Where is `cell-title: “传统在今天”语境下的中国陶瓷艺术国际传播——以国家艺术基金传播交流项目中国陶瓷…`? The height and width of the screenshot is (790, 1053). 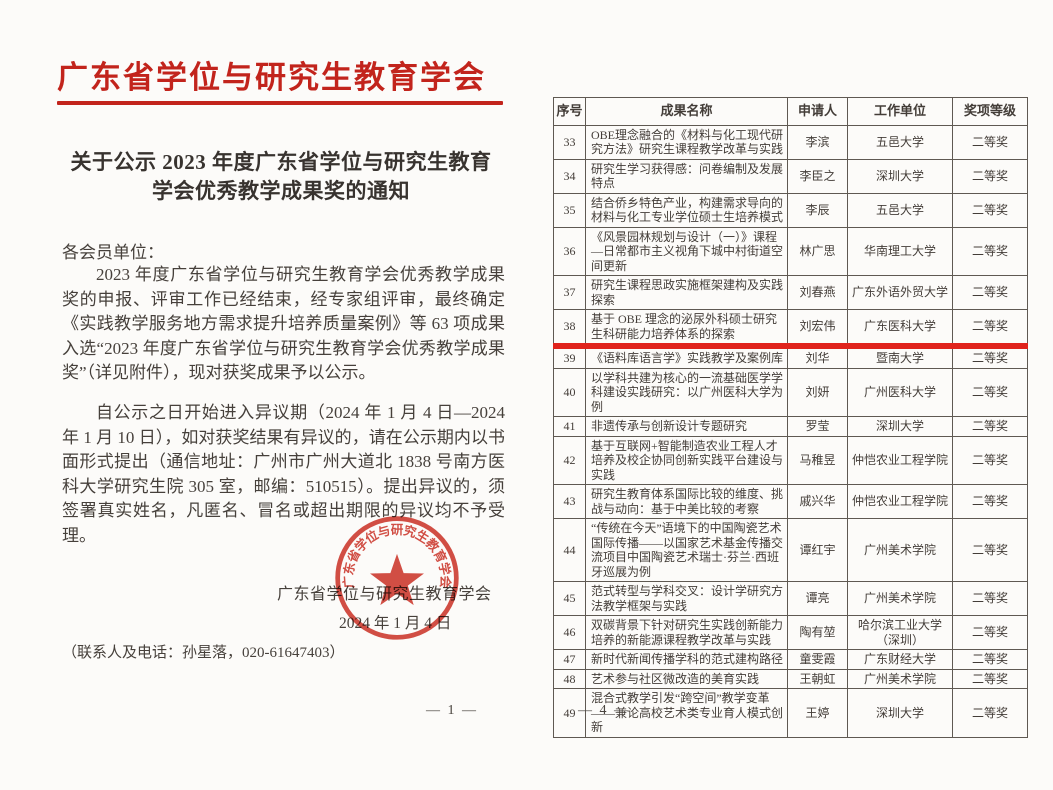
cell-title: “传统在今天”语境下的中国陶瓷艺术国际传播——以国家艺术基金传播交流项目中国陶瓷… is located at coordinates (686, 550).